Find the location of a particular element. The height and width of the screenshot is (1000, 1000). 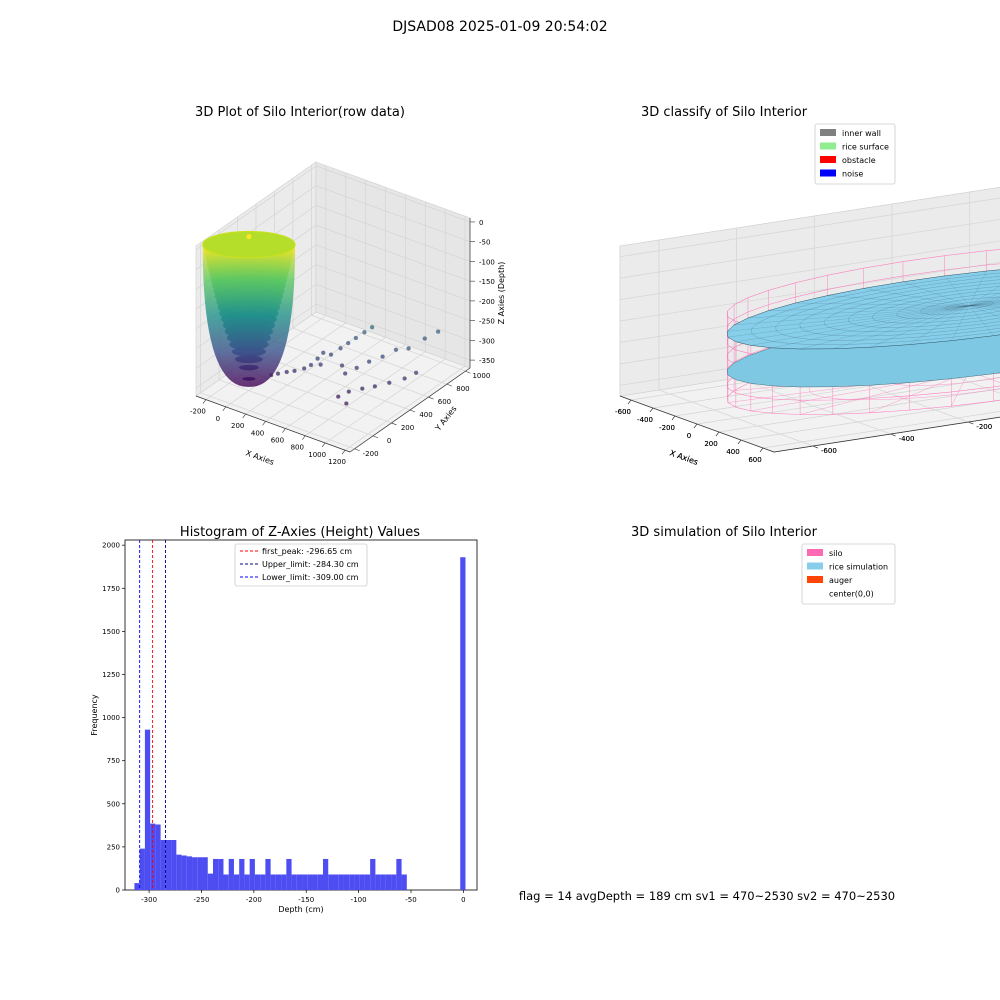

panel-title-histogram: Histogram of Z-Axies (Height) Values is located at coordinates (300, 532).